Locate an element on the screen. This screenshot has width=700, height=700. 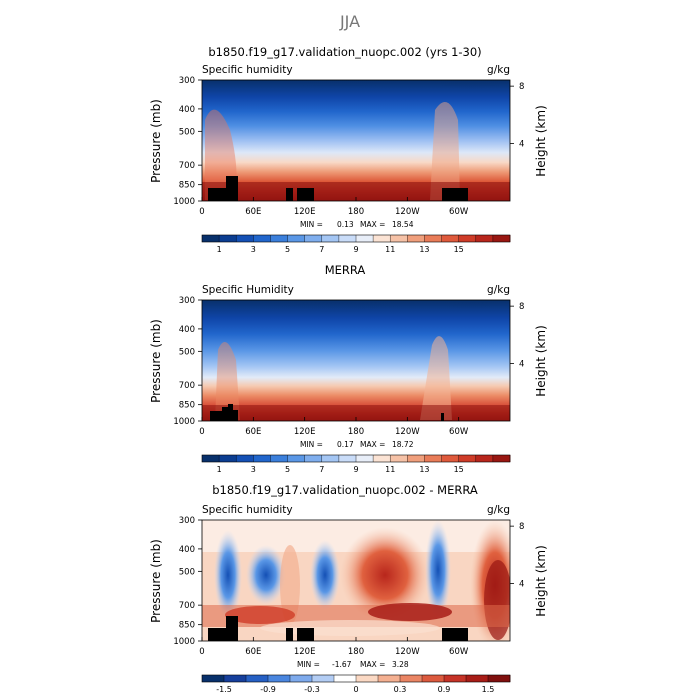
colorbar-label: 7 is located at coordinates (321, 249).